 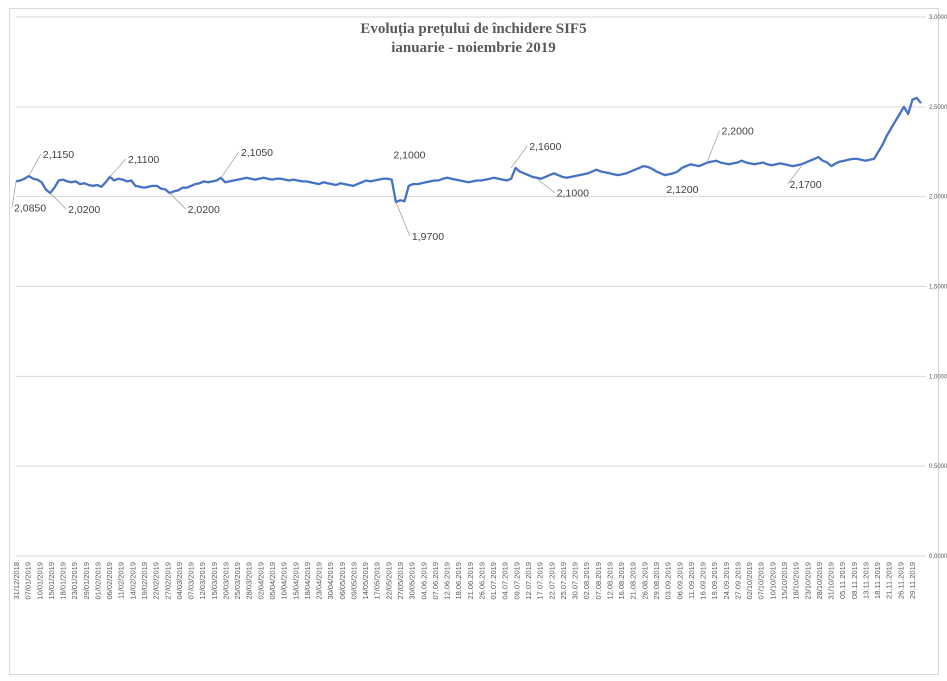 I want to click on x-tick-label: 25/03/2019, so click(x=237, y=581).